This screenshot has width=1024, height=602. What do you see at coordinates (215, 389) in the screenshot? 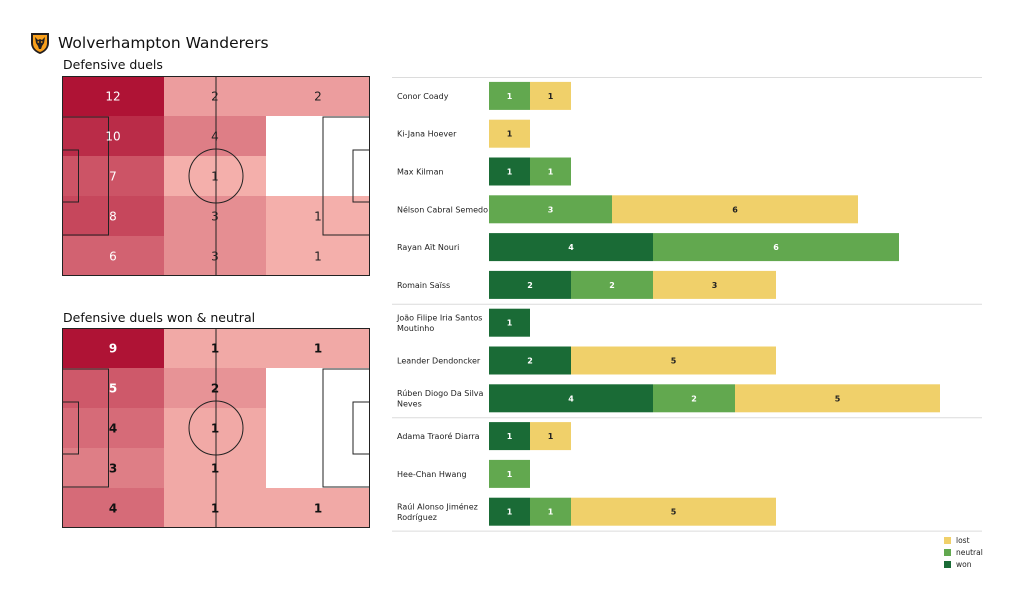
I see `zone-value-r1-c1: 2` at bounding box center [215, 389].